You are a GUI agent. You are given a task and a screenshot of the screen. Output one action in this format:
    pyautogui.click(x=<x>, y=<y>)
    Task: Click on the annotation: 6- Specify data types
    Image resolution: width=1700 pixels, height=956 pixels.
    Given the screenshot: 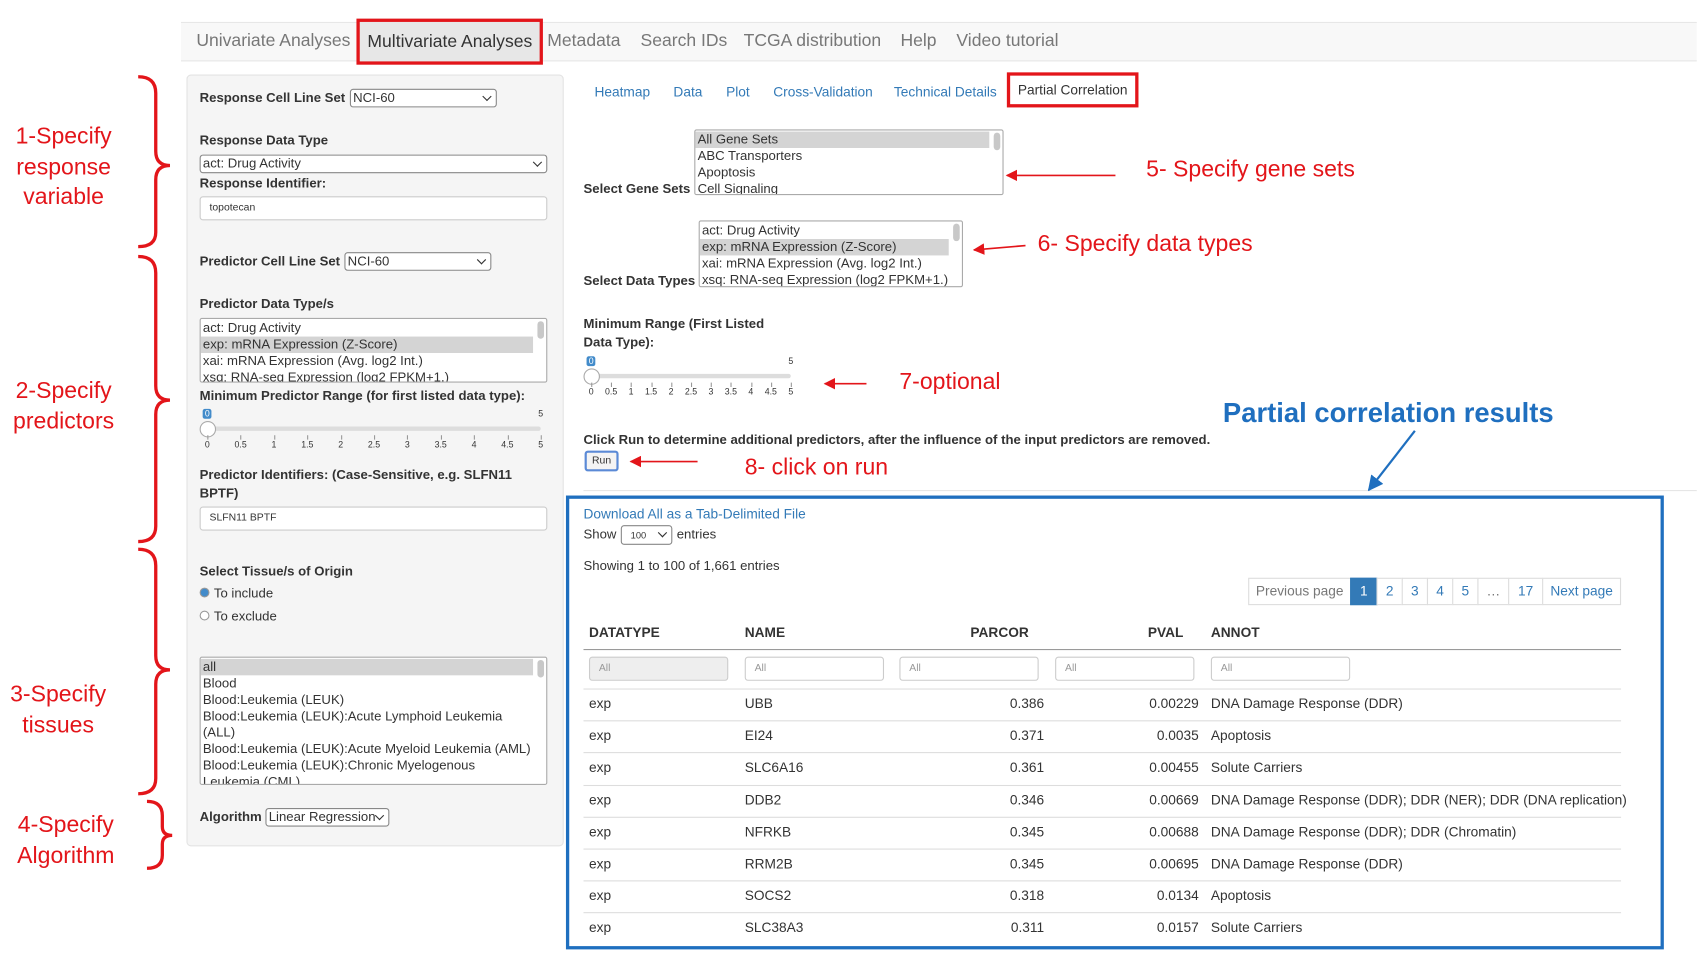 What is the action you would take?
    pyautogui.click(x=1145, y=244)
    